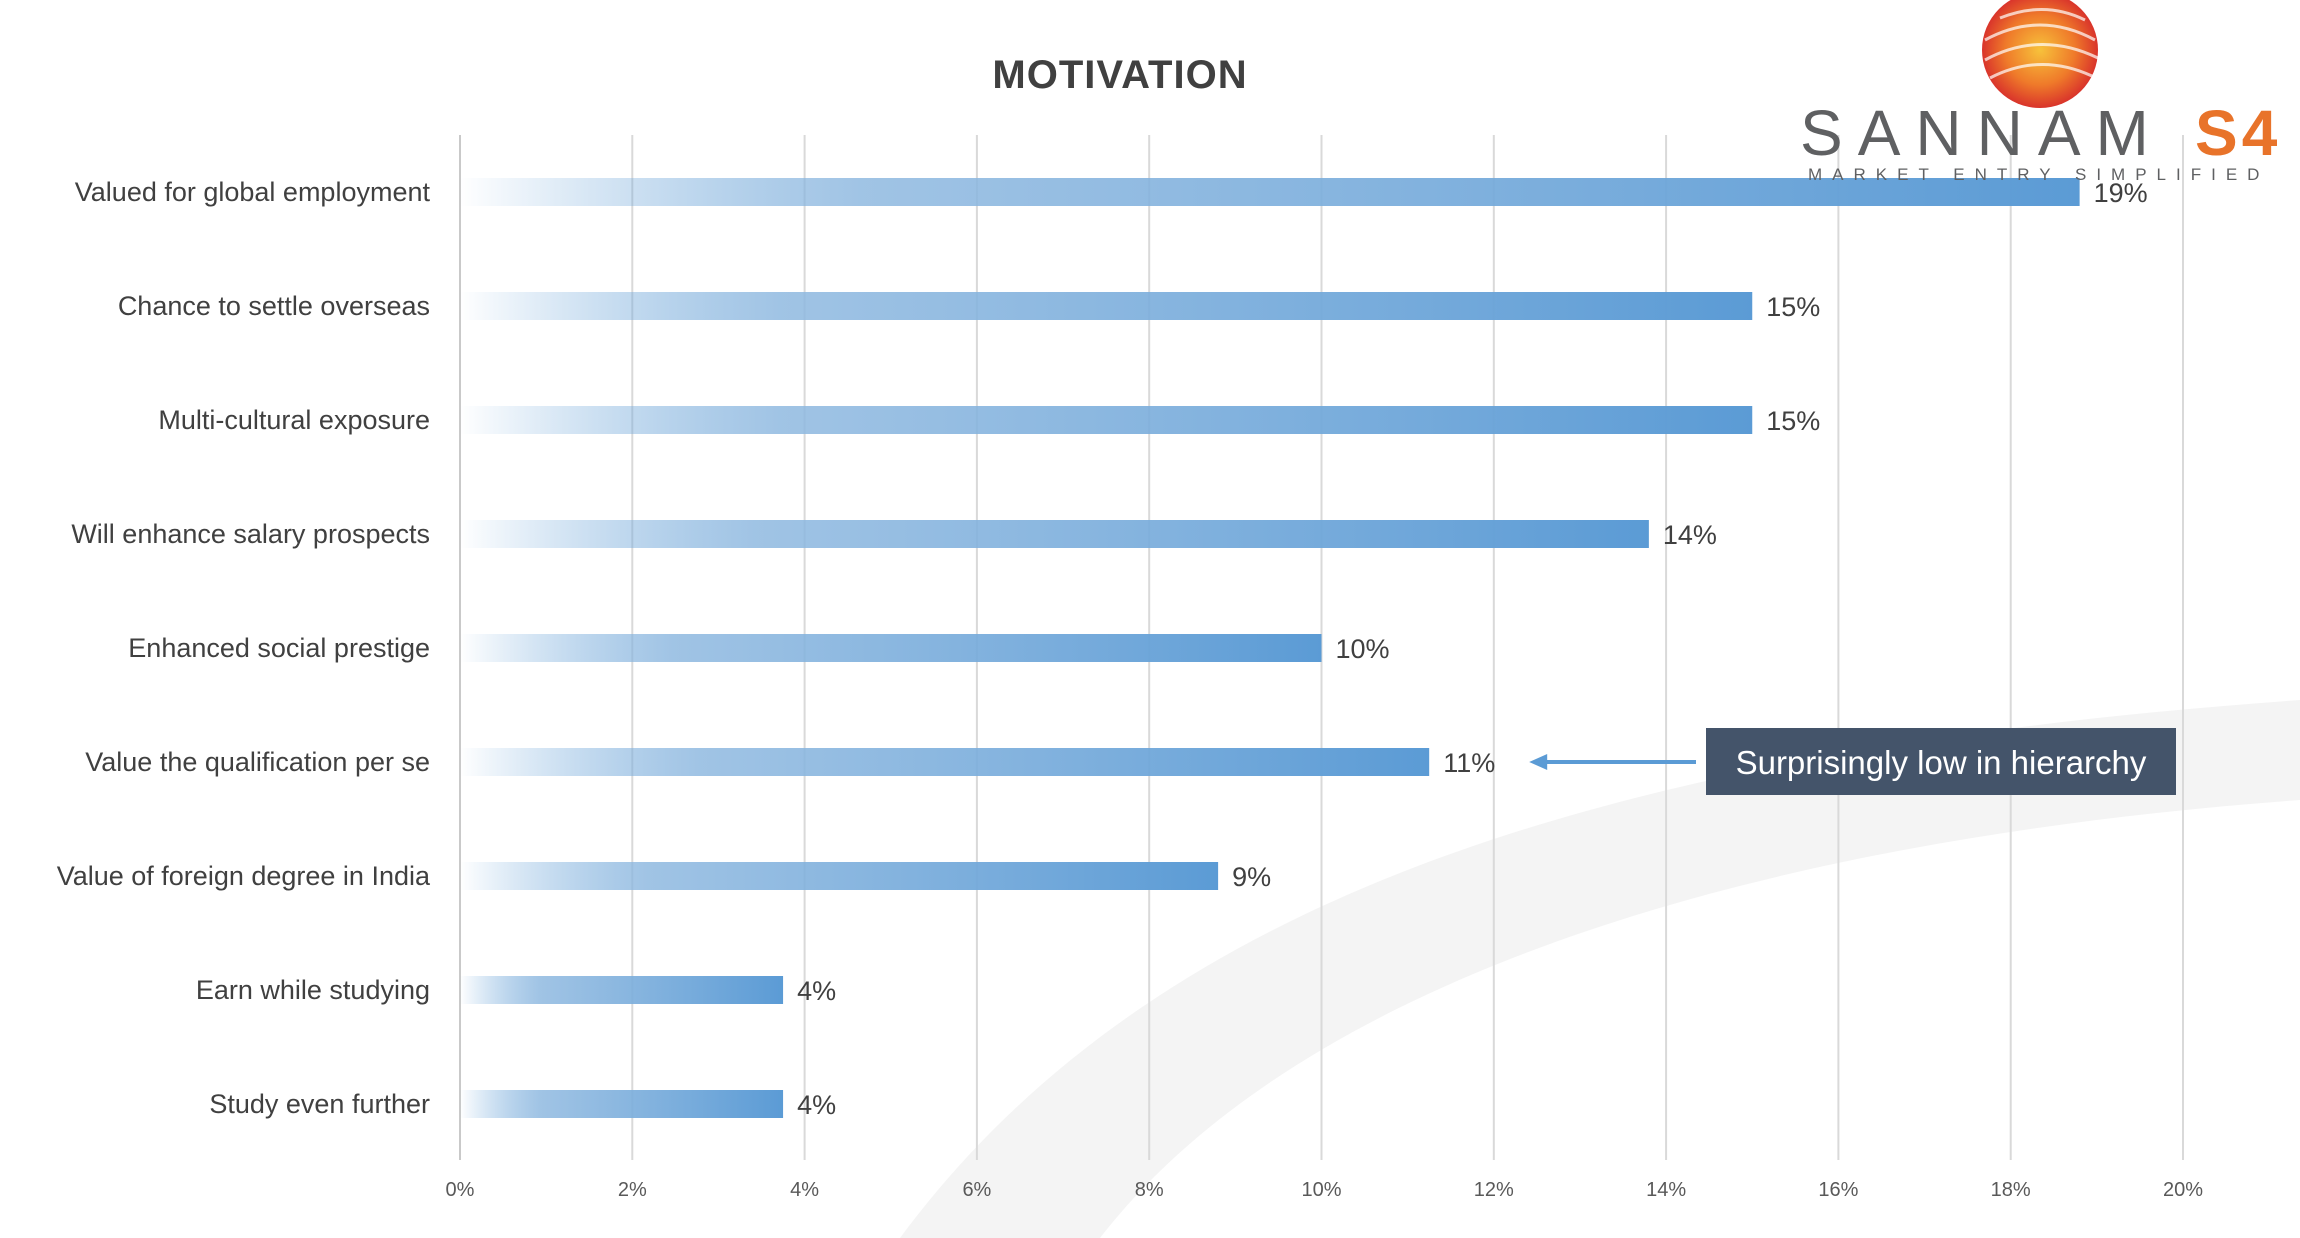 The image size is (2300, 1238). I want to click on callout-box, so click(1941, 761).